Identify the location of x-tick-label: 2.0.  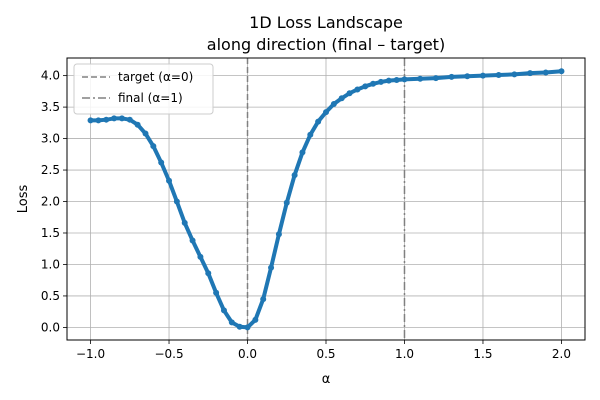
(561, 354).